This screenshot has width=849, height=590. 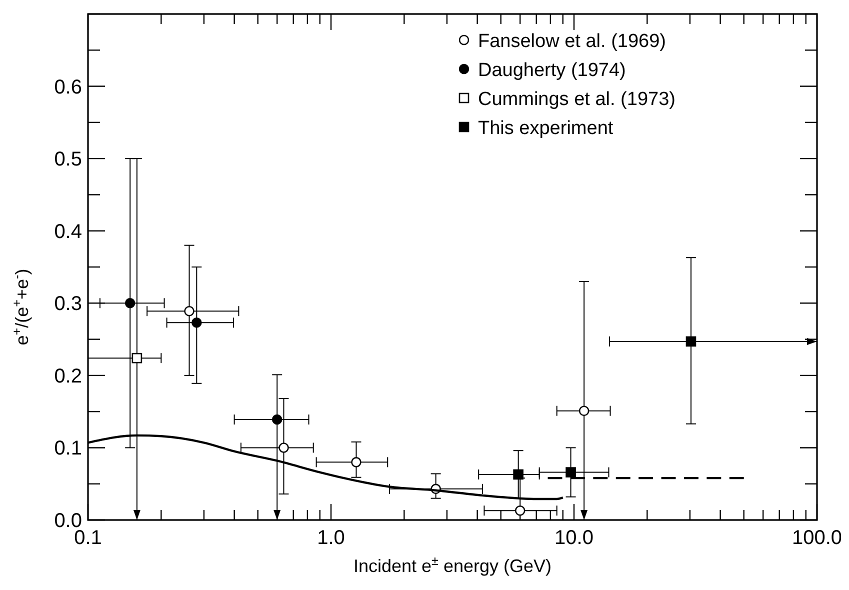 What do you see at coordinates (68, 449) in the screenshot?
I see `y-tick-label: 0.1` at bounding box center [68, 449].